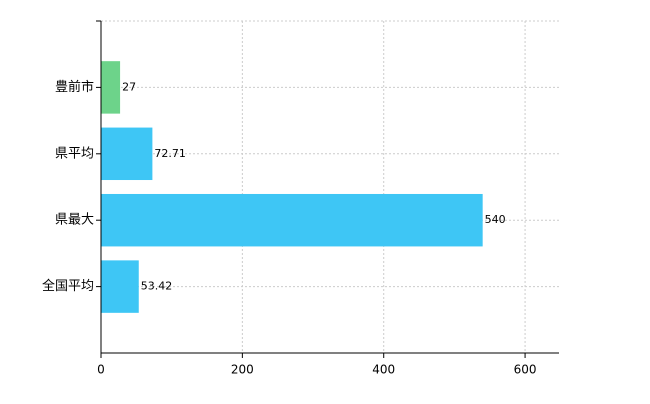 The image size is (650, 404). What do you see at coordinates (242, 370) in the screenshot?
I see `x-tick-label: 200` at bounding box center [242, 370].